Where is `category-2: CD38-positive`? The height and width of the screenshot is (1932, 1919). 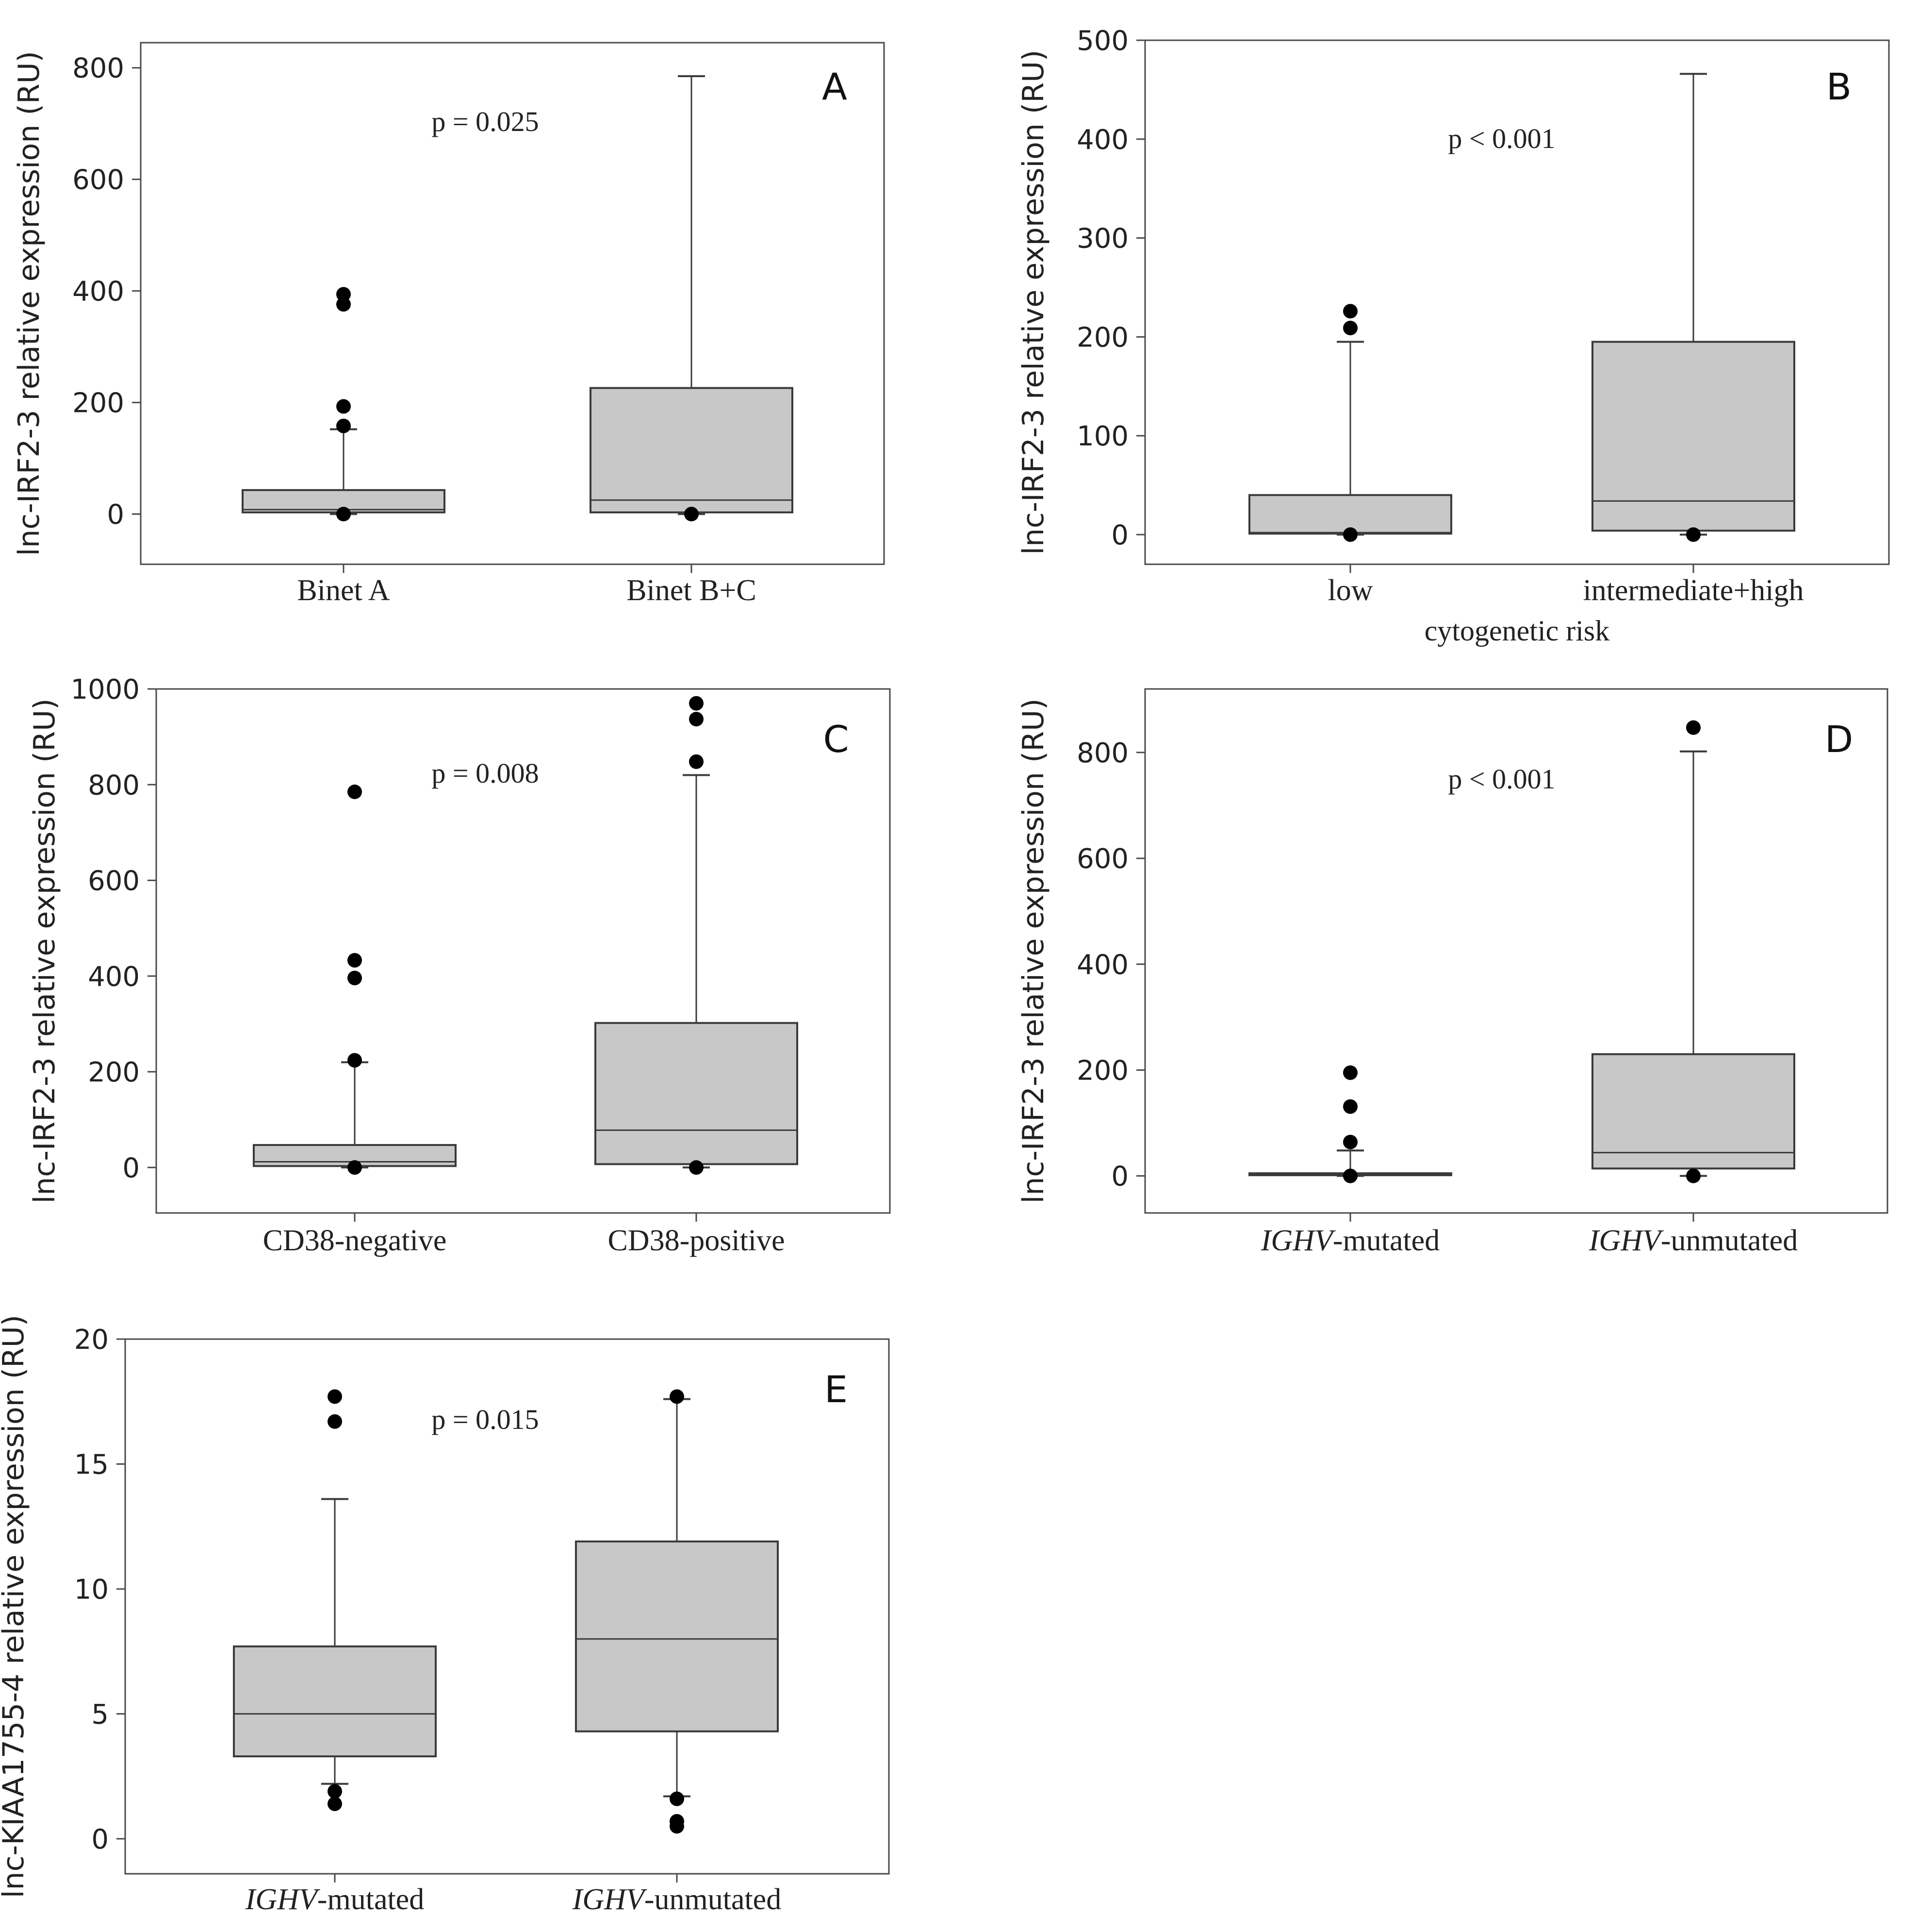
category-2: CD38-positive is located at coordinates (696, 976).